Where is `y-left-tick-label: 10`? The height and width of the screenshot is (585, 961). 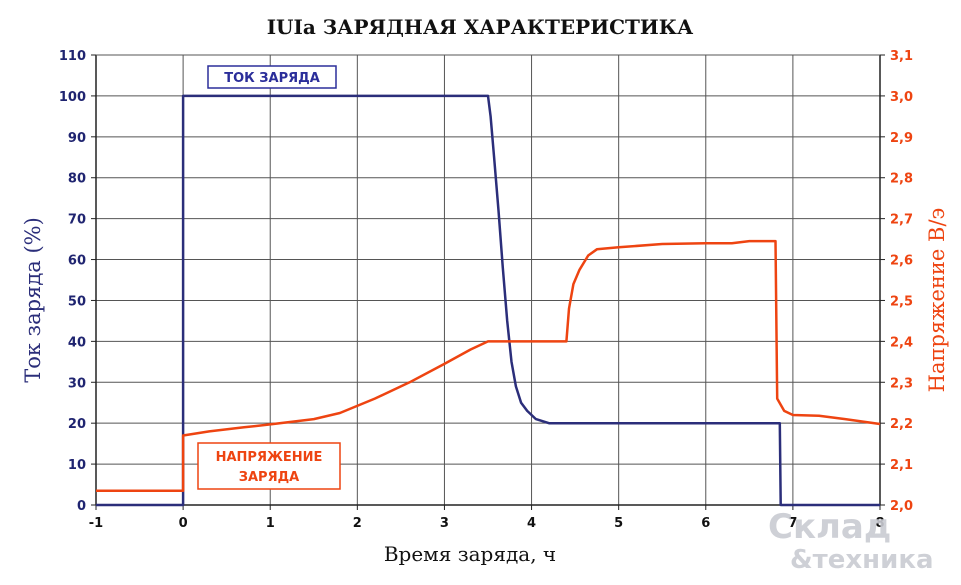 y-left-tick-label: 10 is located at coordinates (77, 465).